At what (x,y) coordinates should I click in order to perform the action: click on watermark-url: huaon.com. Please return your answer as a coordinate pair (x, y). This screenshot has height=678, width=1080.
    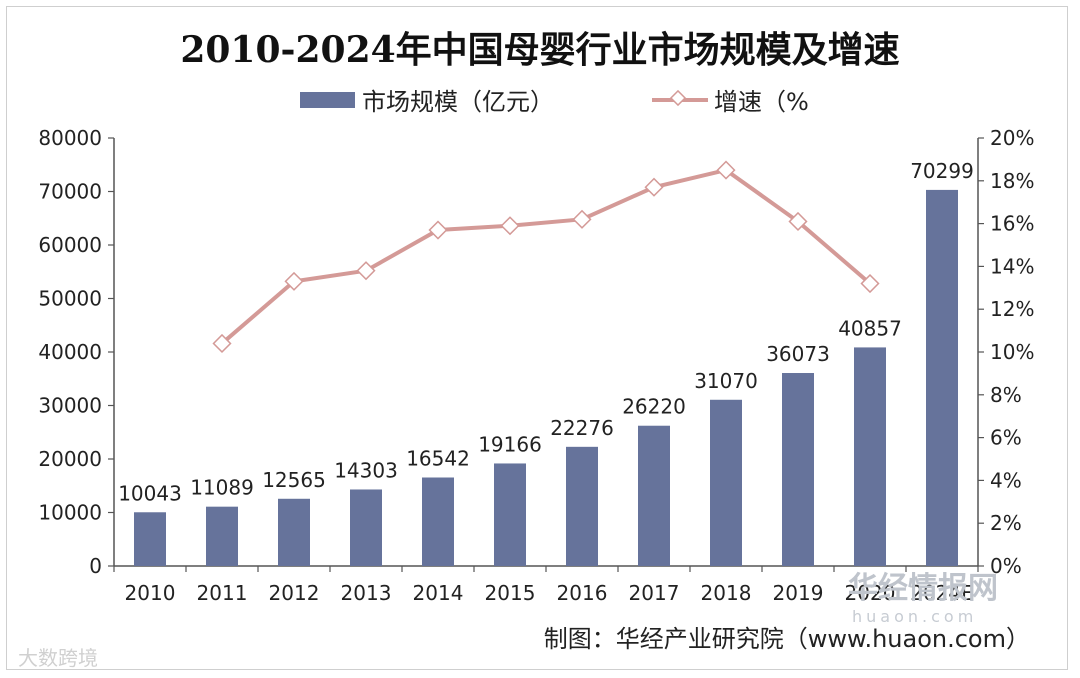
    Looking at the image, I should click on (914, 616).